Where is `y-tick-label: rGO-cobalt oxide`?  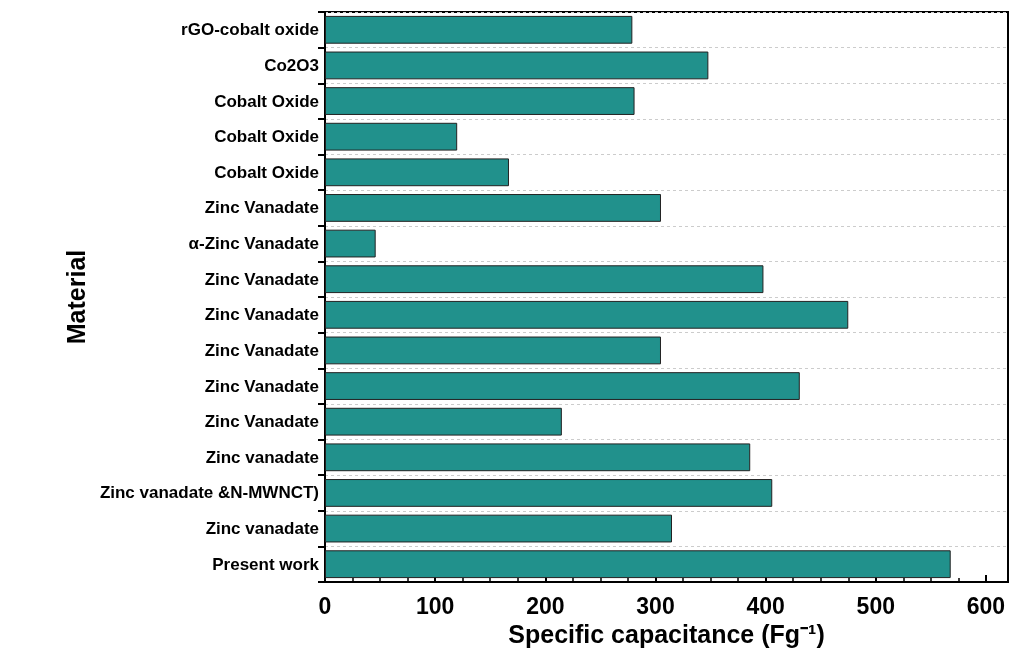
y-tick-label: rGO-cobalt oxide is located at coordinates (250, 30).